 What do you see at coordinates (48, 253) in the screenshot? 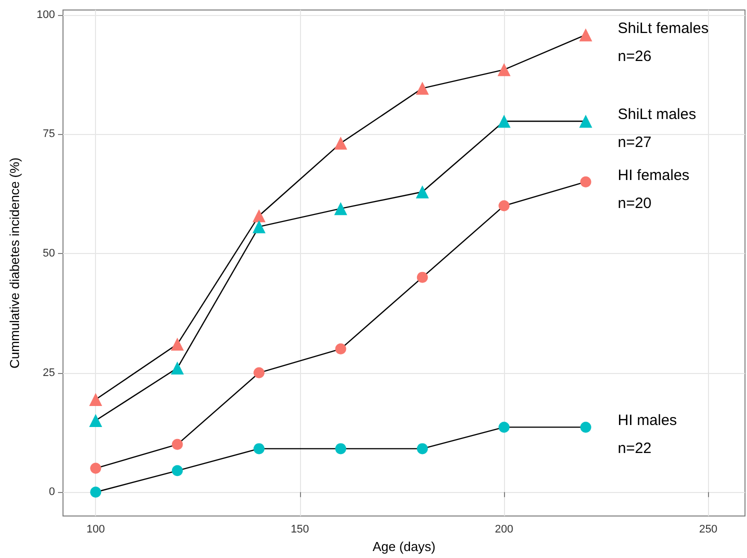
I see `y-tick-label: 50` at bounding box center [48, 253].